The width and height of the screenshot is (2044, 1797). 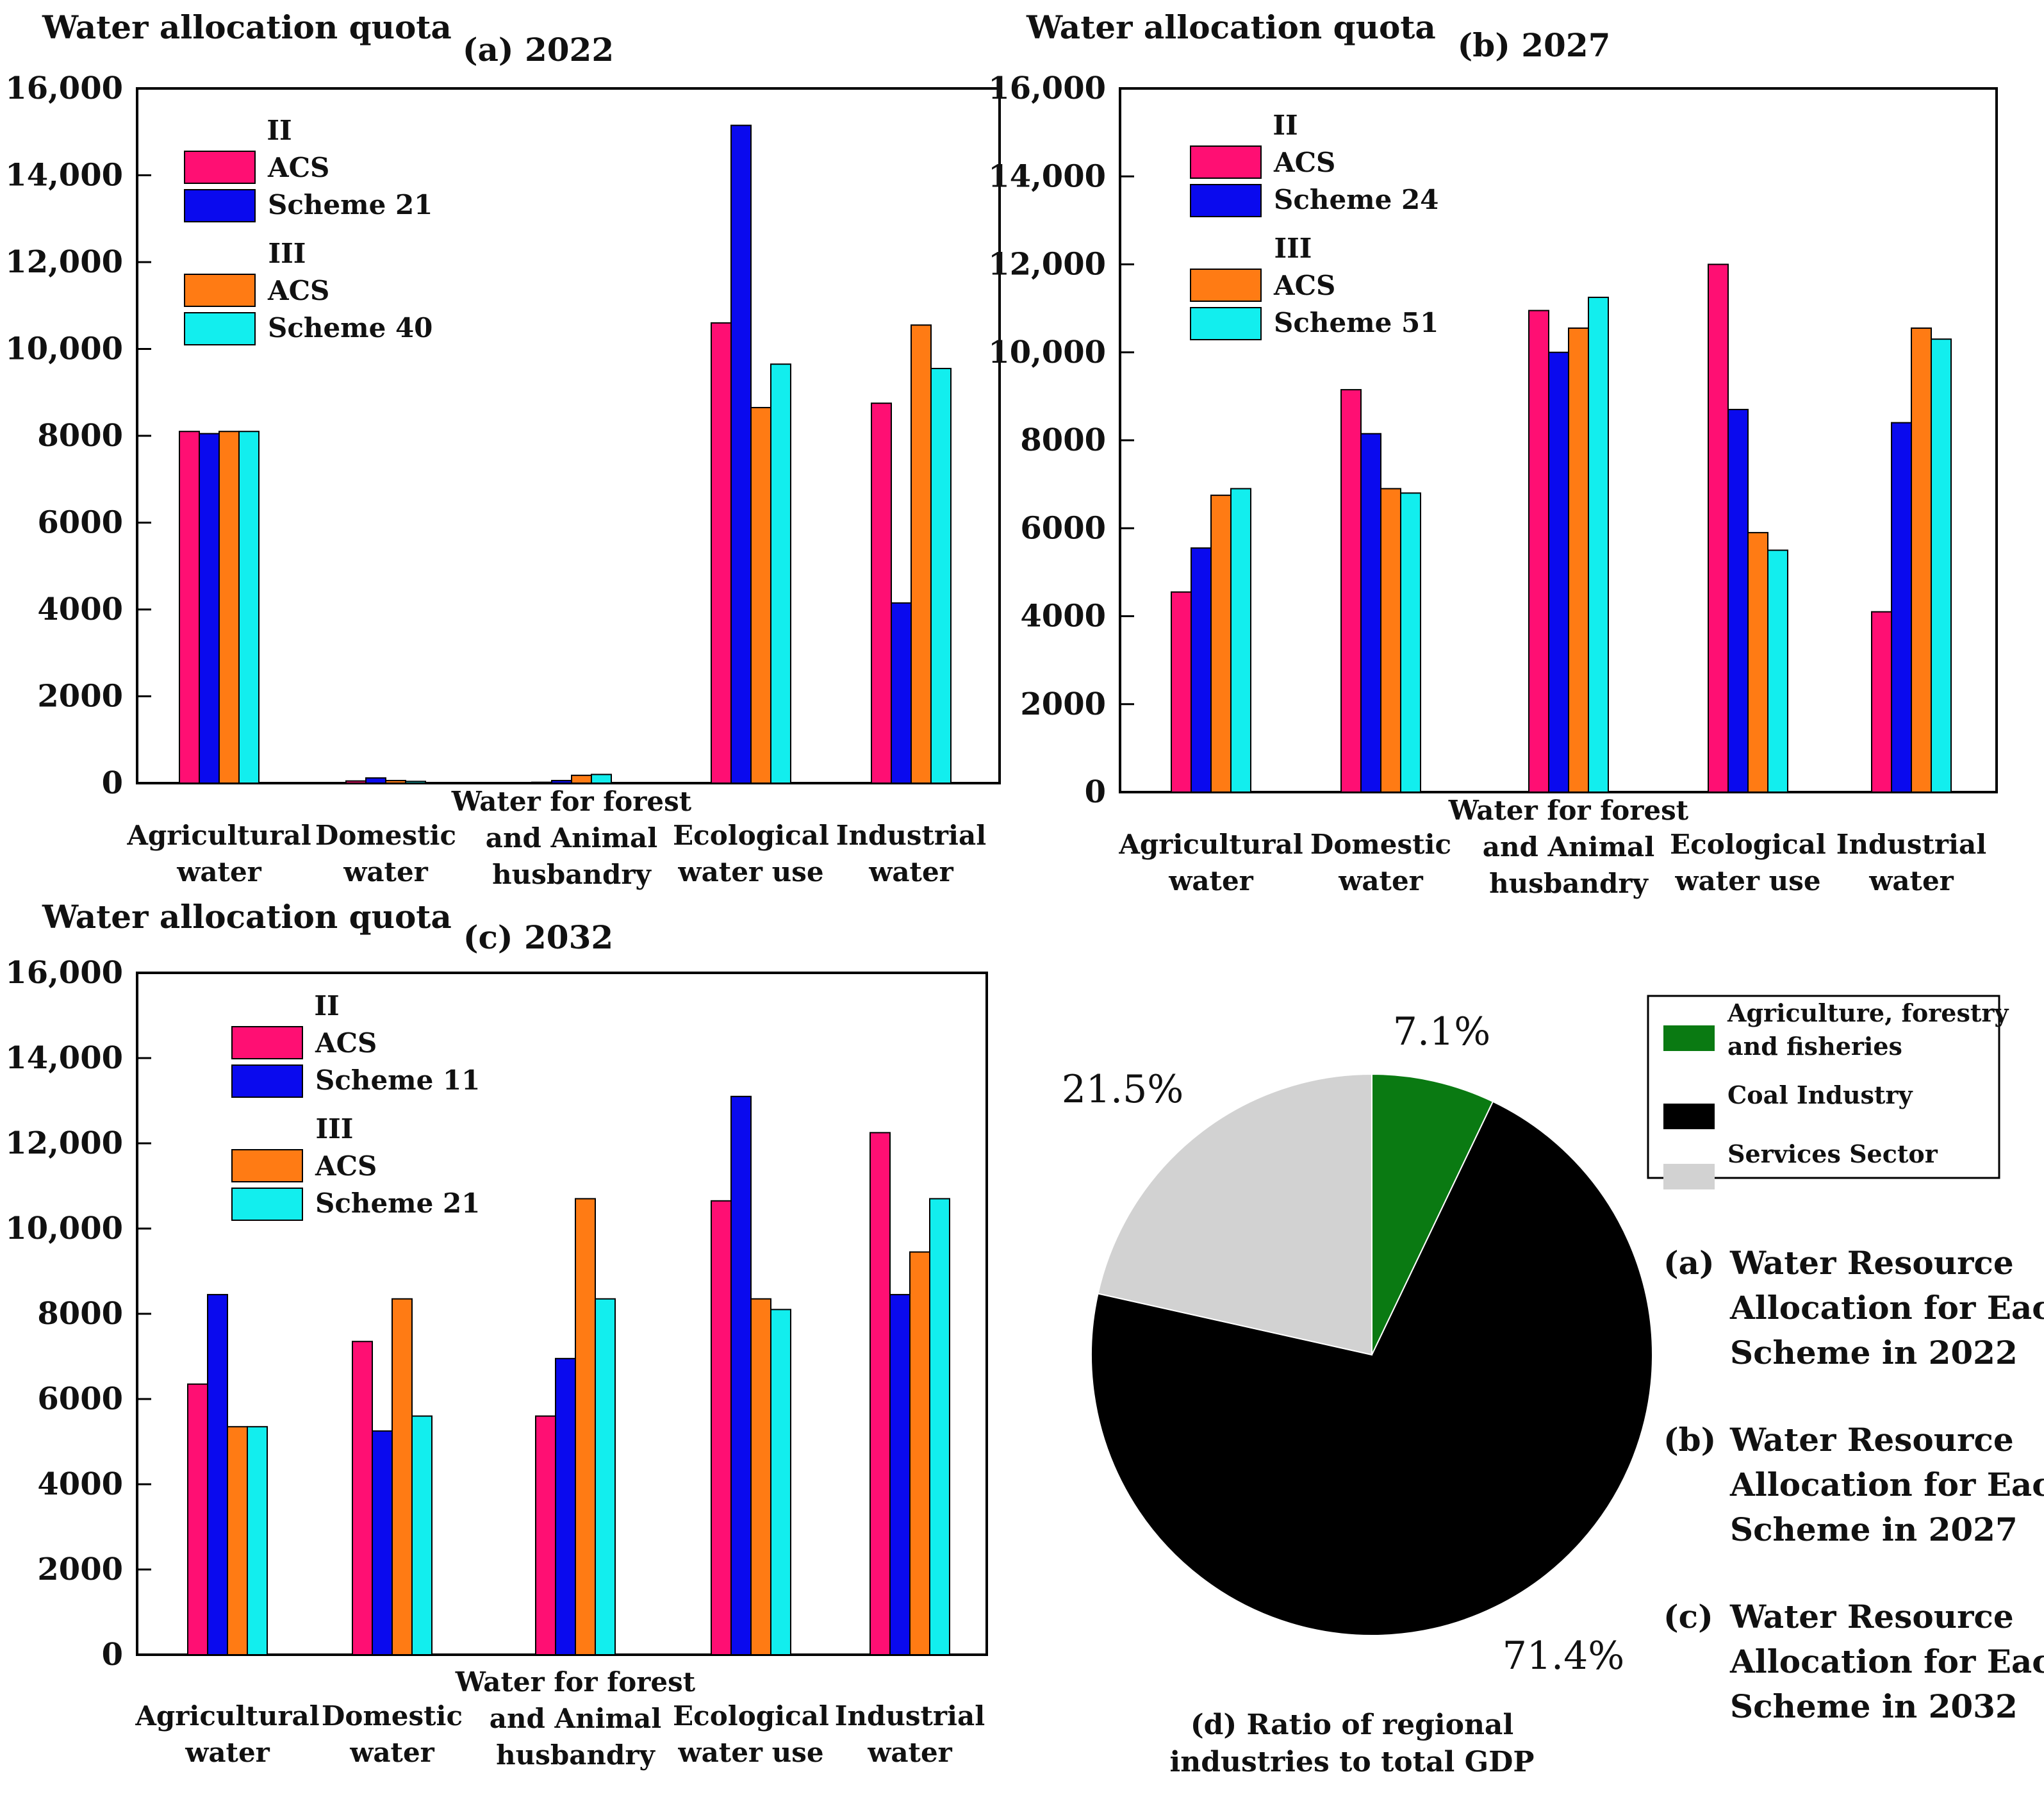 What do you see at coordinates (1210, 844) in the screenshot?
I see `x-category-label: Agricultural` at bounding box center [1210, 844].